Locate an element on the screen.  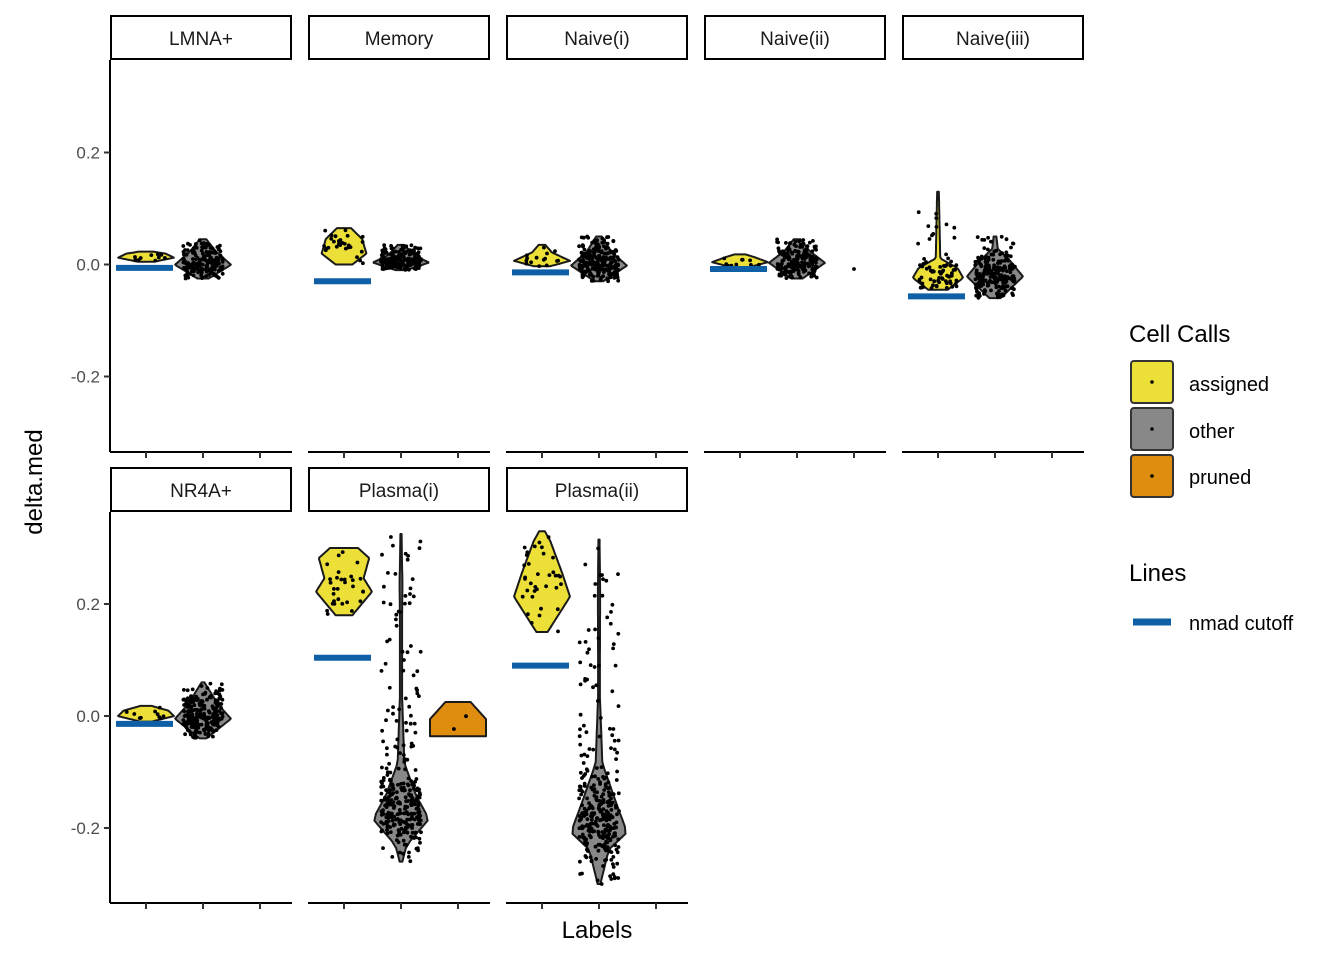
y-tick-label: -0.2 is located at coordinates (85, 828).